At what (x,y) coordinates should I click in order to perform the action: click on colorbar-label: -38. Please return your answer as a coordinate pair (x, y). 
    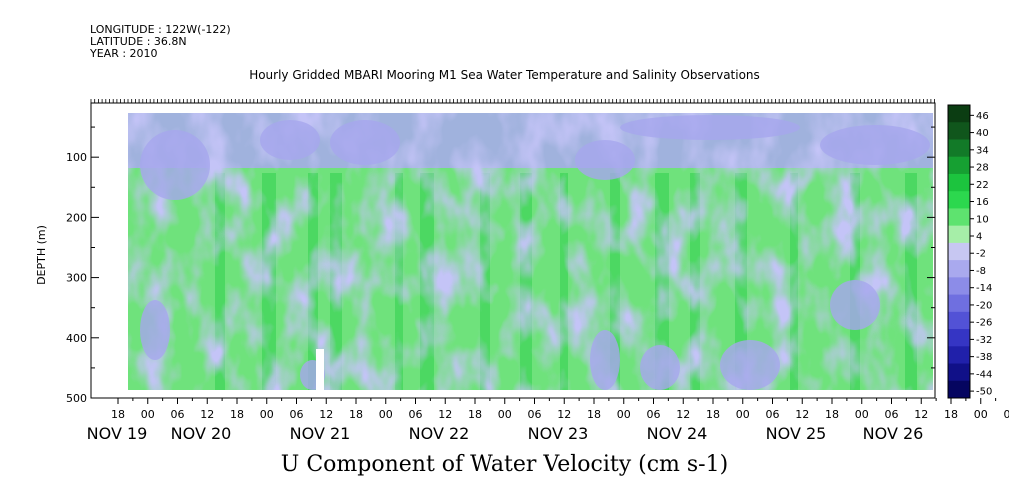
    Looking at the image, I should click on (984, 357).